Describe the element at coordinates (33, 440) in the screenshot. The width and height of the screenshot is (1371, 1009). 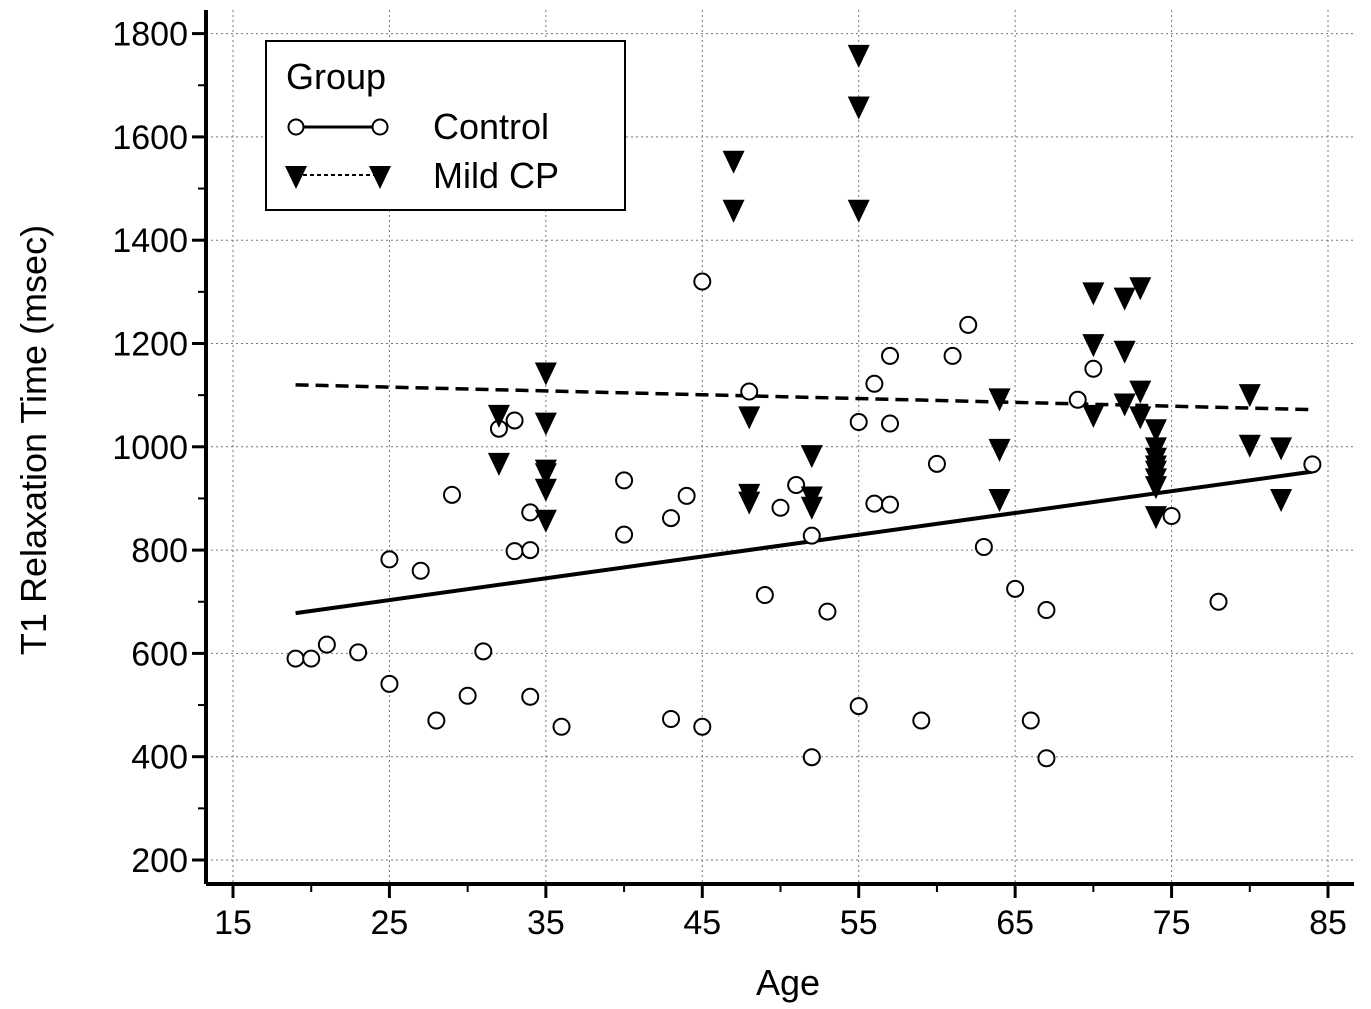
I see `y-axis-title: T1 Relaxation Time (msec)` at that location.